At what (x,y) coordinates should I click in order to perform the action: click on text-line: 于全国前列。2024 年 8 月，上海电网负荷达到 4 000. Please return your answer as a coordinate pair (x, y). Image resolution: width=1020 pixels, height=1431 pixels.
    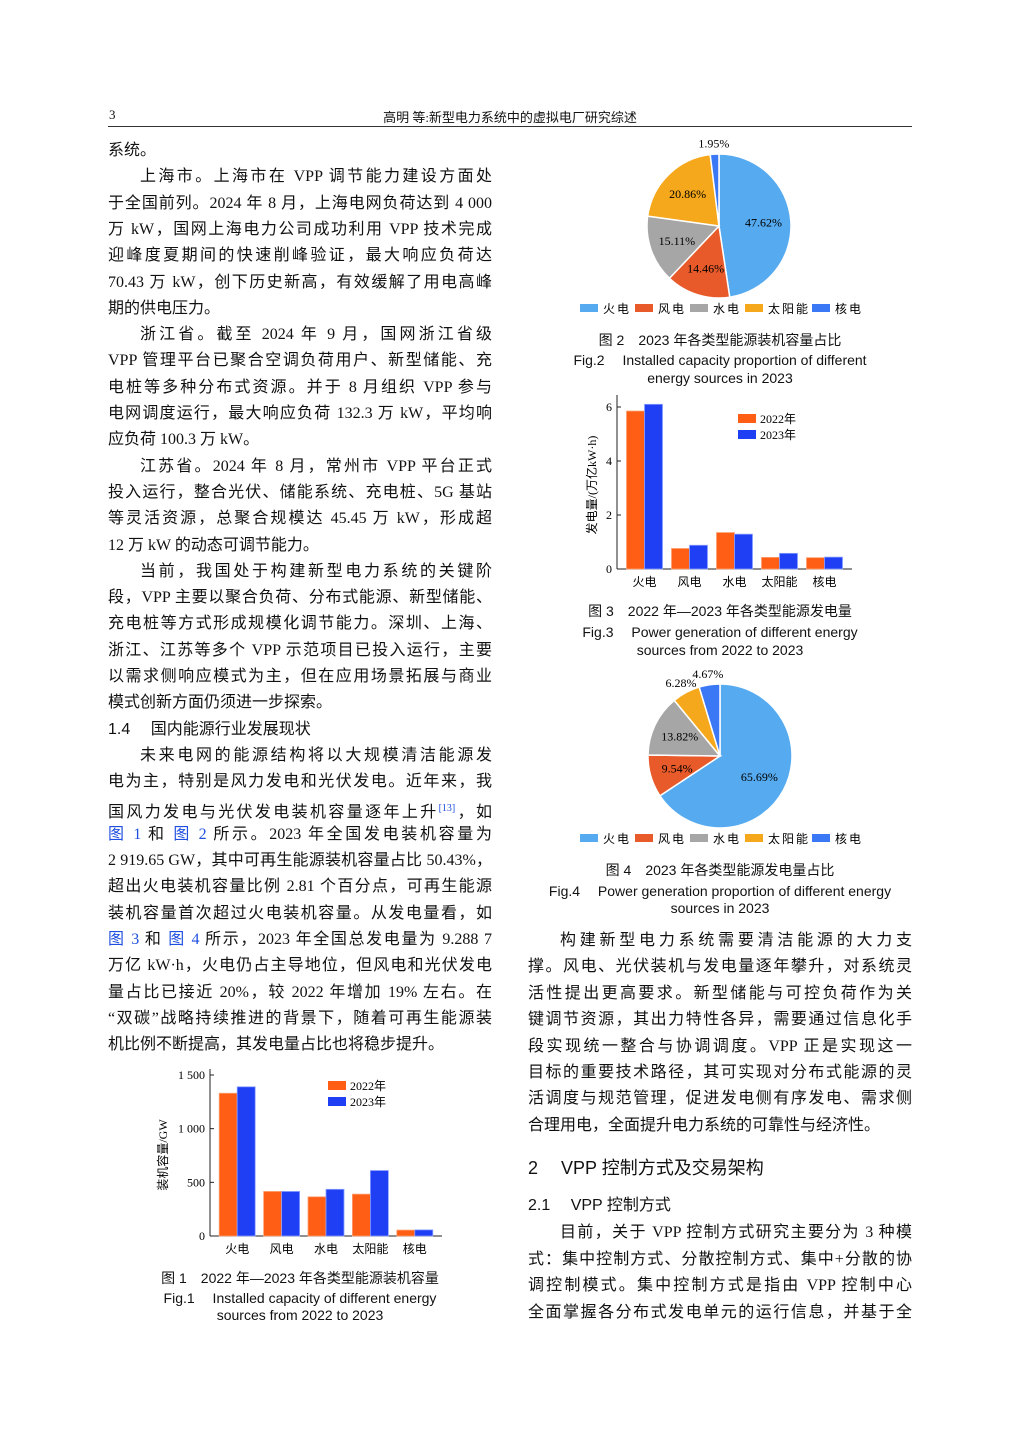
    Looking at the image, I should click on (300, 203).